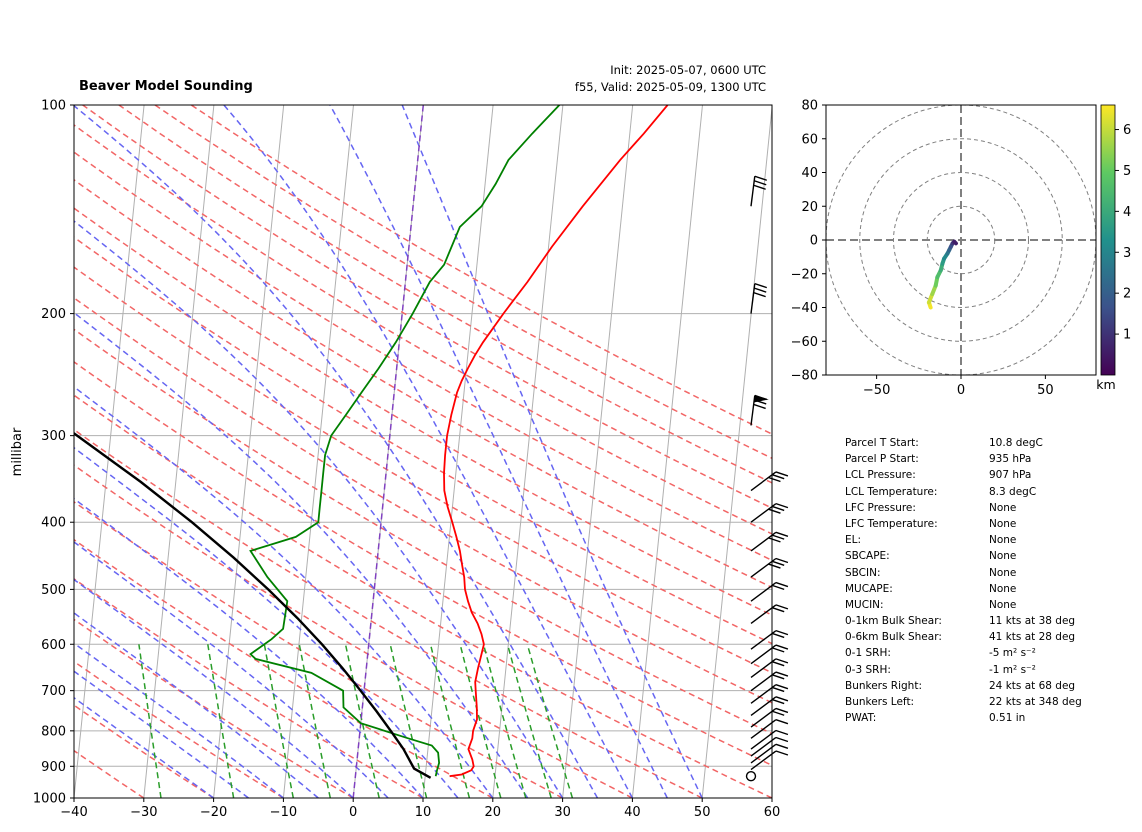 The width and height of the screenshot is (1142, 832). I want to click on x-tick-label: 60, so click(772, 812).